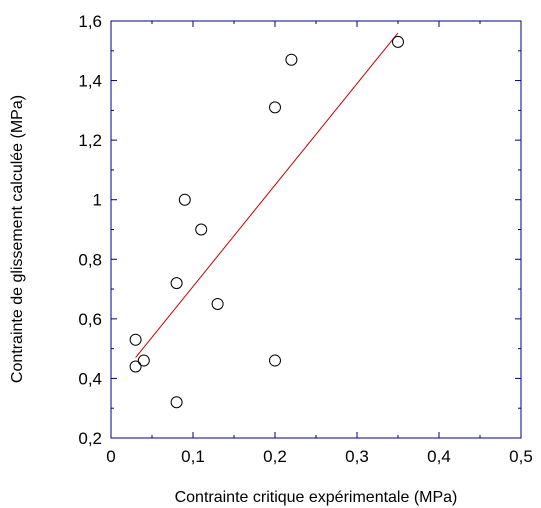 This screenshot has width=541, height=508. What do you see at coordinates (90, 21) in the screenshot?
I see `y-tick-label: 1,6` at bounding box center [90, 21].